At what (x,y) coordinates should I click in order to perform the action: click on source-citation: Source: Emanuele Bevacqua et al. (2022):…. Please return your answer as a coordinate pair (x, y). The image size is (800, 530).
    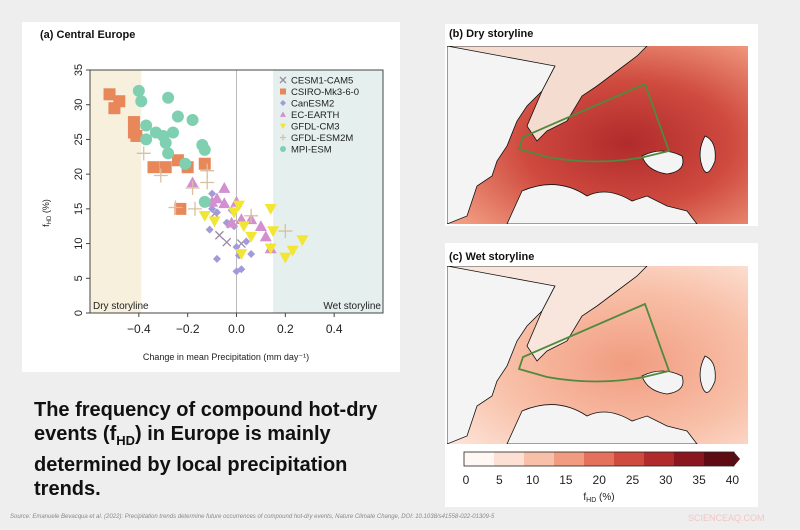
    Looking at the image, I should click on (252, 517).